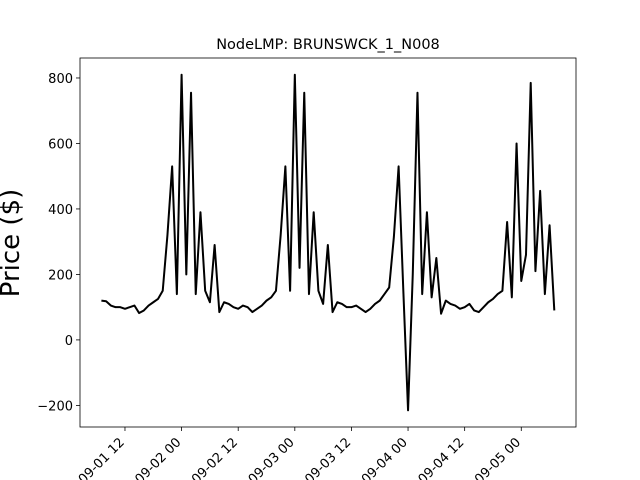 The width and height of the screenshot is (640, 480). I want to click on x-tick-label: 09-01 12, so click(102, 457).